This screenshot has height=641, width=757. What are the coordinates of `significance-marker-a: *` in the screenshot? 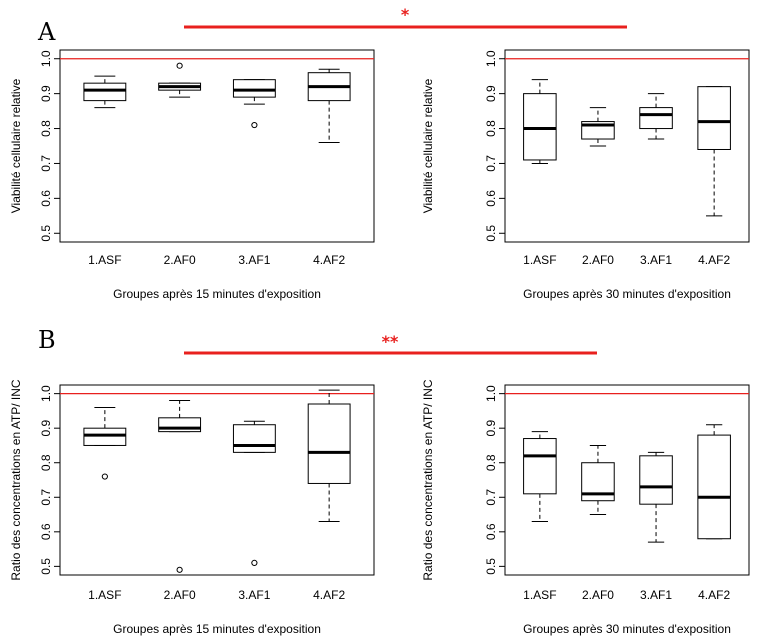 It's located at (405, 14).